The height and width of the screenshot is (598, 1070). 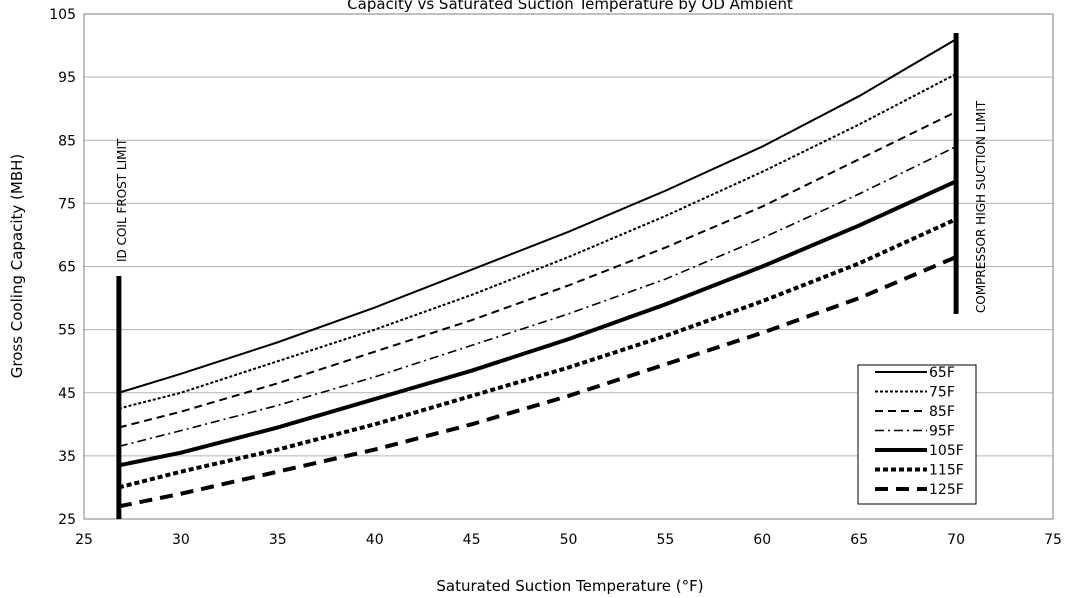 I want to click on legend-label-85f: 85F, so click(x=942, y=412).